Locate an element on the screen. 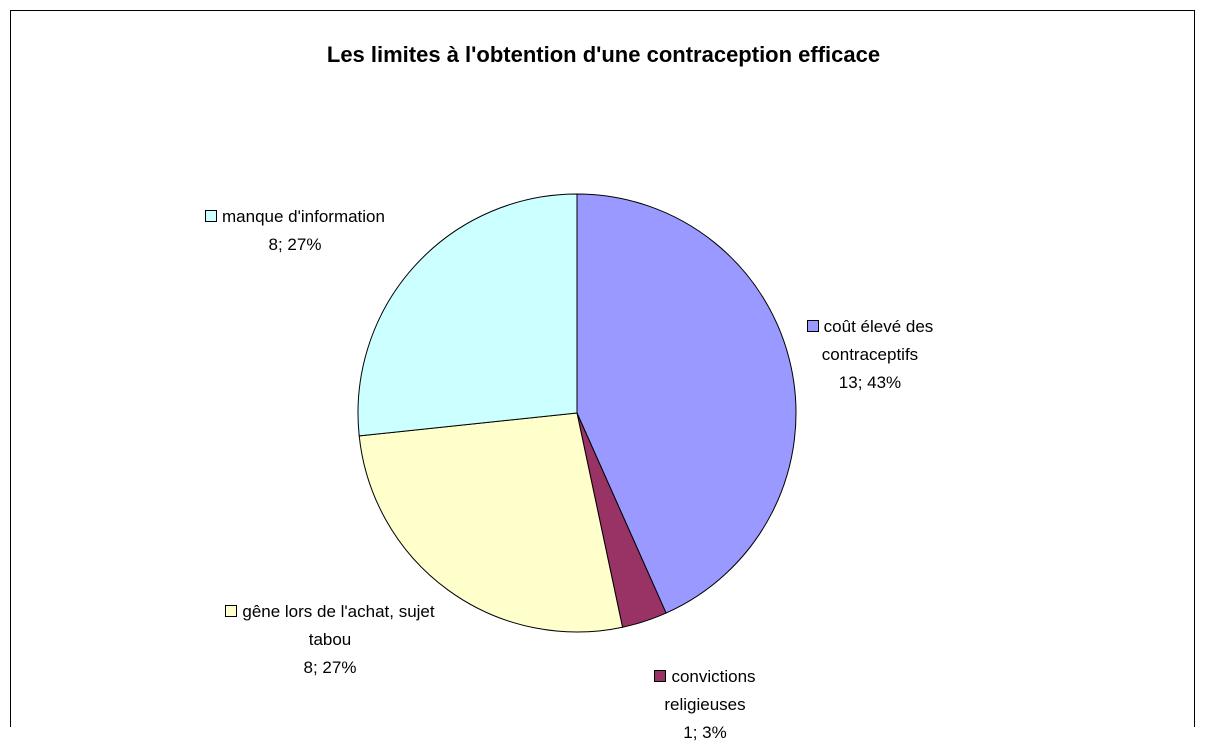 The height and width of the screenshot is (747, 1207). category-label: gêne lors de l'achat, sujet tabou is located at coordinates (338, 625).